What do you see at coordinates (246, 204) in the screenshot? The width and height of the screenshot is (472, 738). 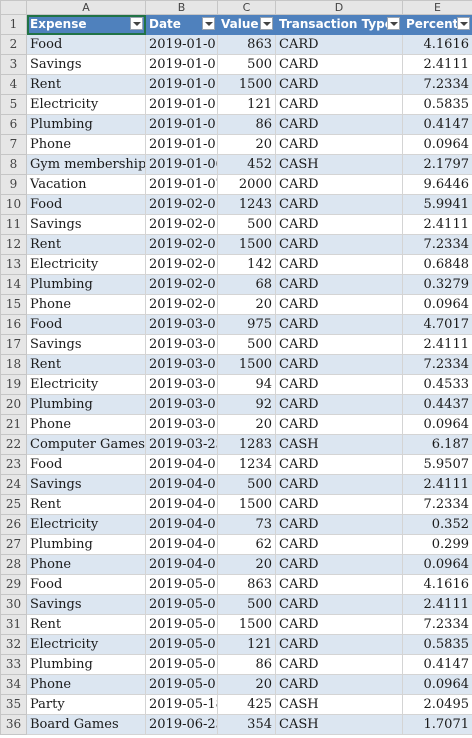 I see `cell-value: 1243` at bounding box center [246, 204].